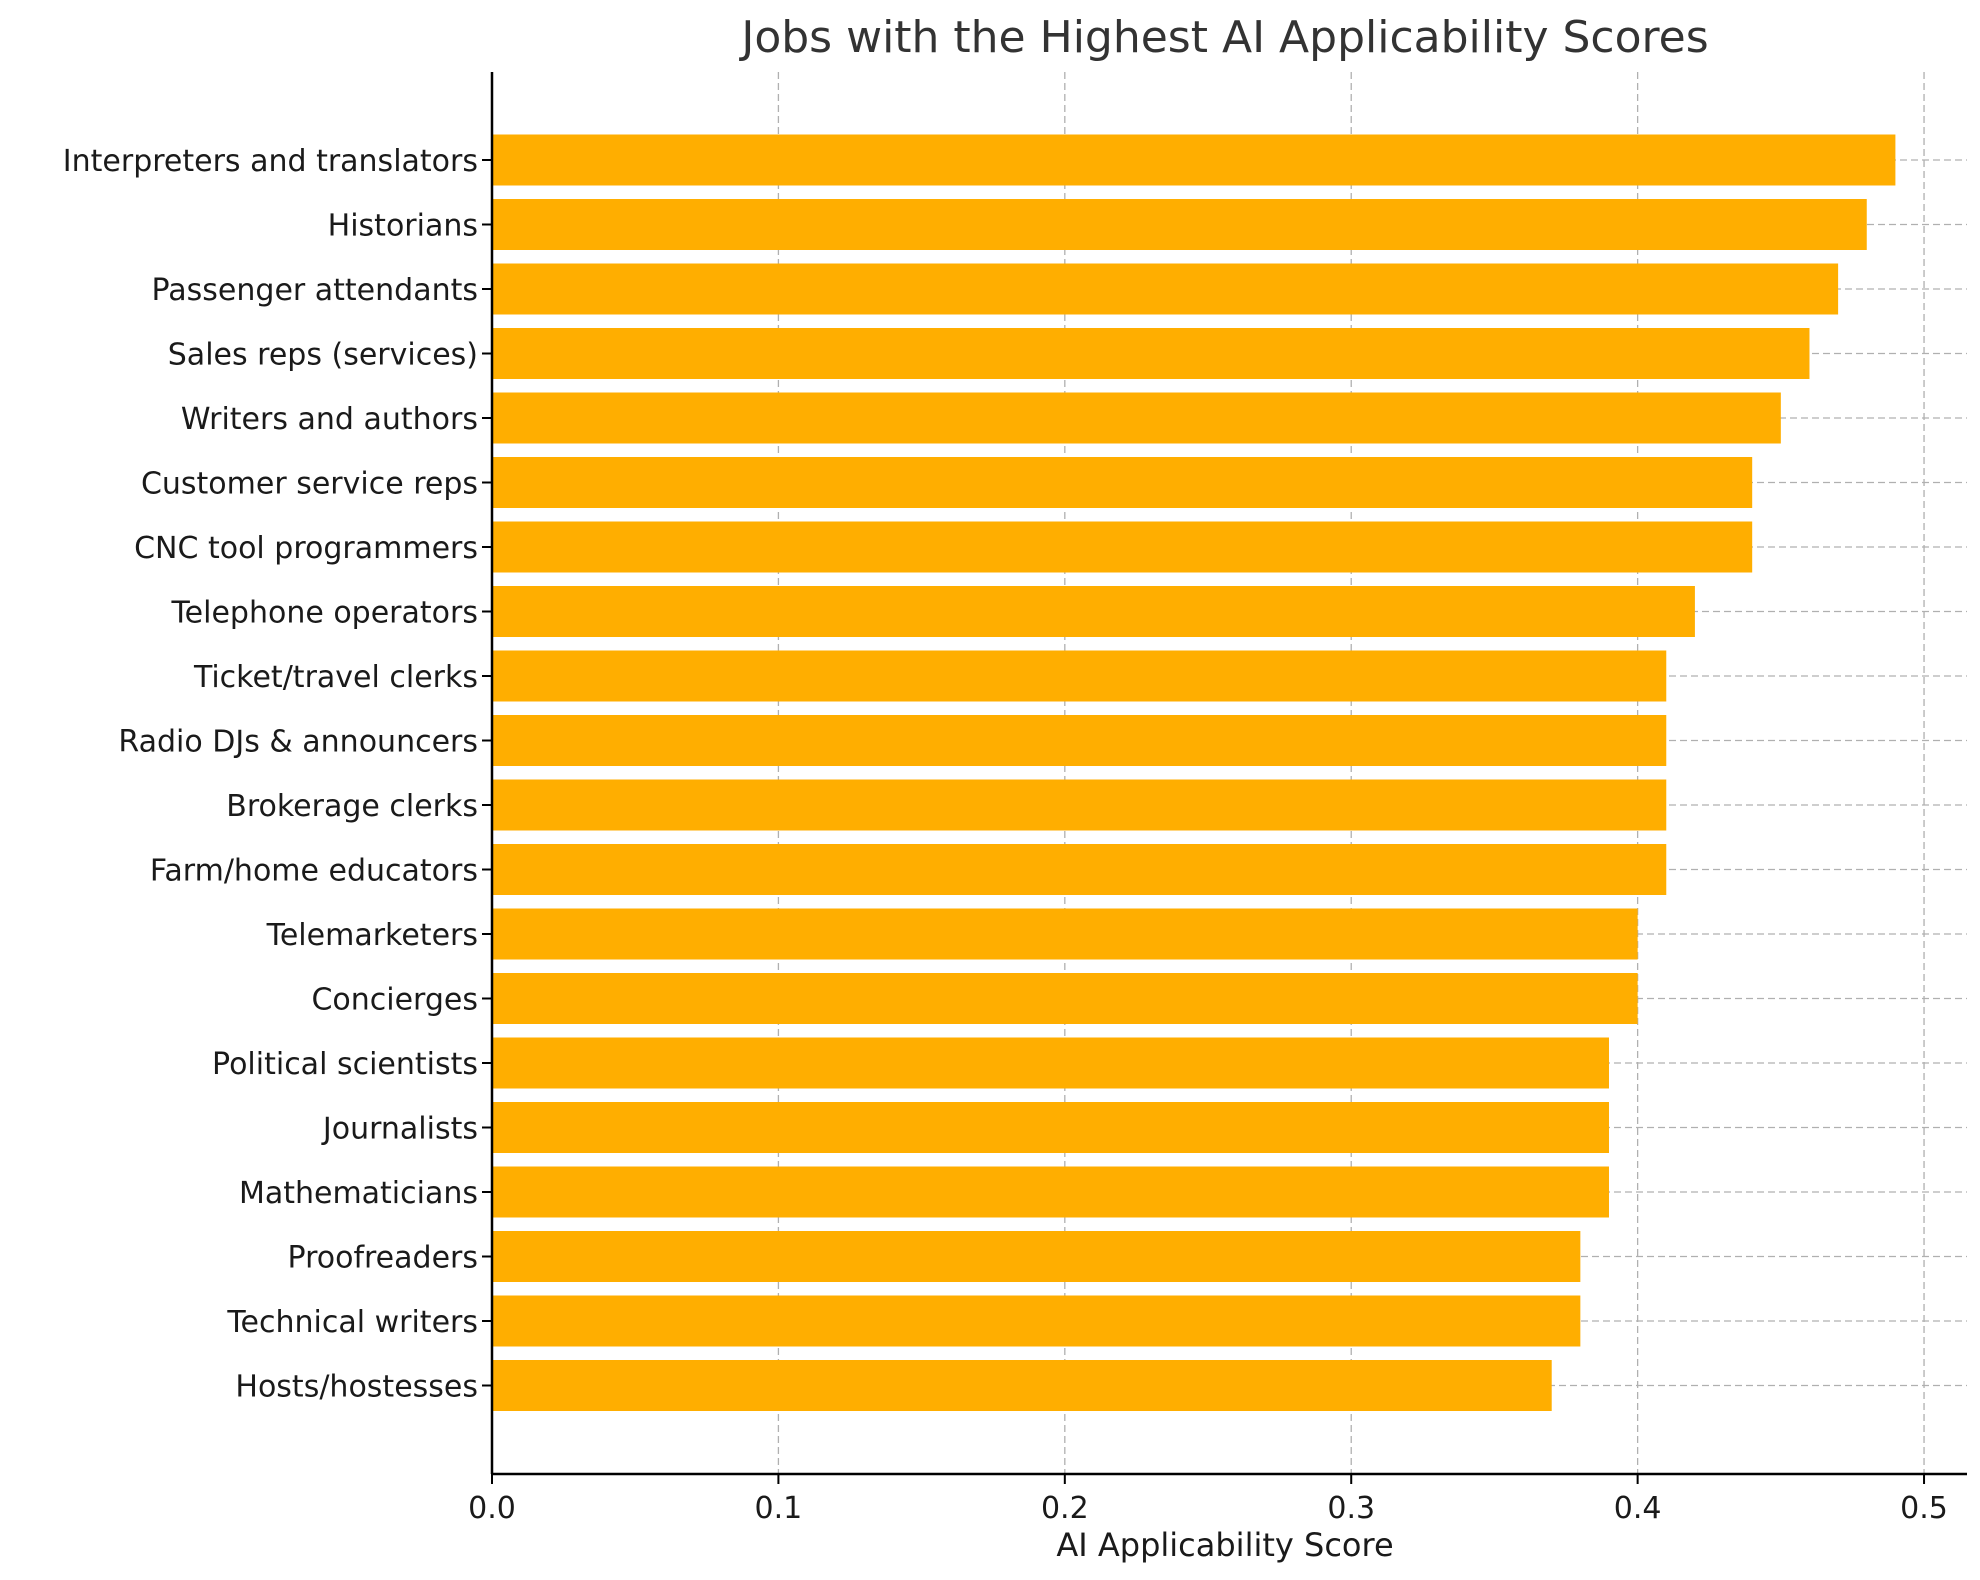 The image size is (1980, 1580). What do you see at coordinates (399, 1129) in the screenshot?
I see `category-label: Journalists` at bounding box center [399, 1129].